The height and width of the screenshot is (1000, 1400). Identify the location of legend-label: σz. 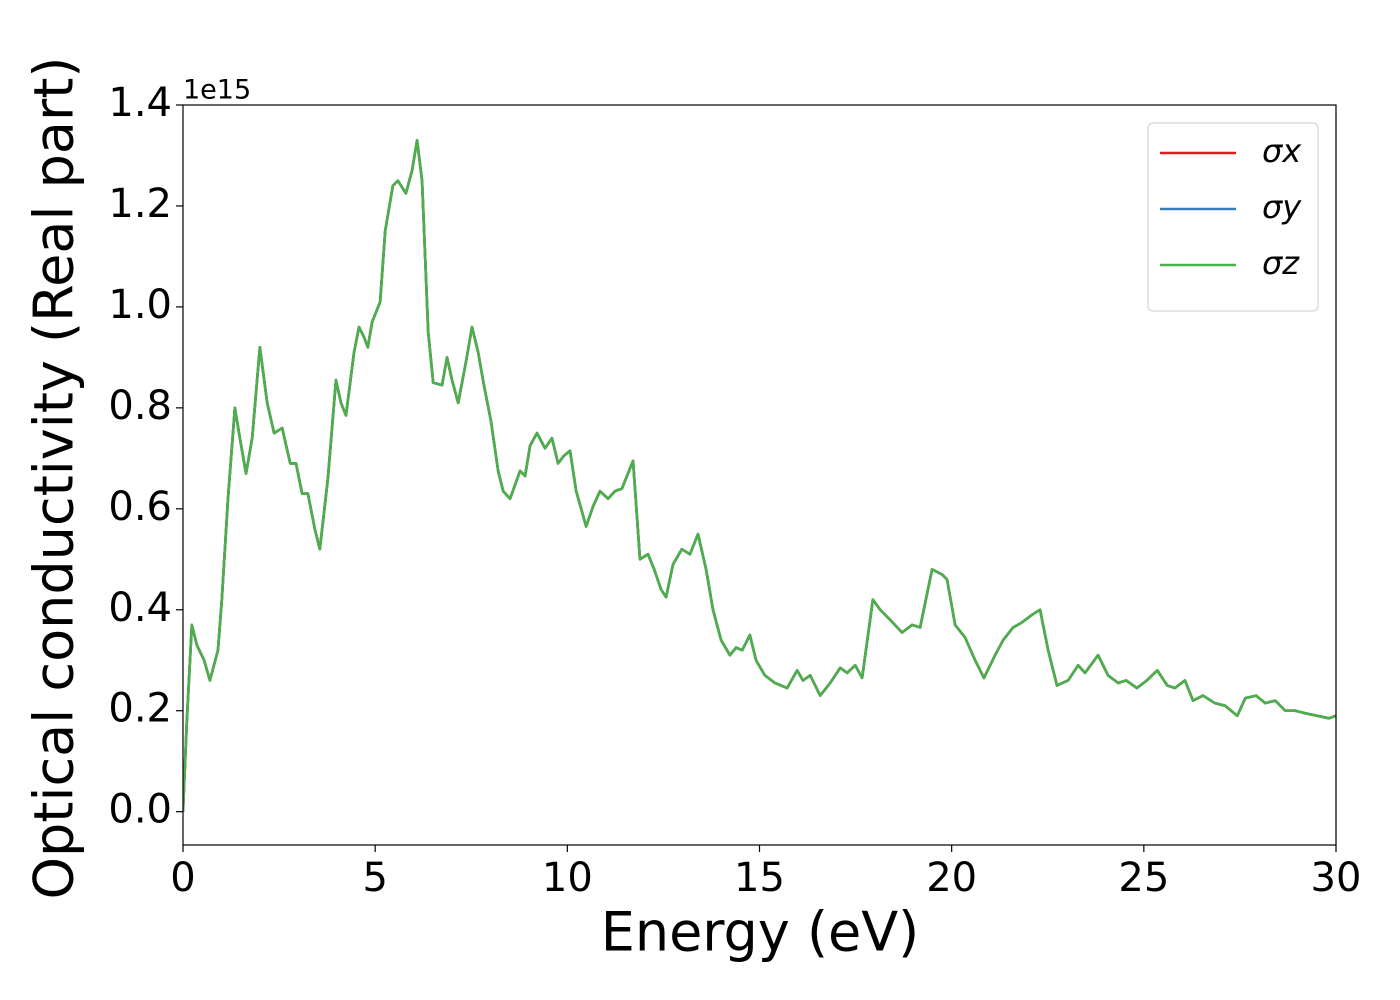
(1281, 263).